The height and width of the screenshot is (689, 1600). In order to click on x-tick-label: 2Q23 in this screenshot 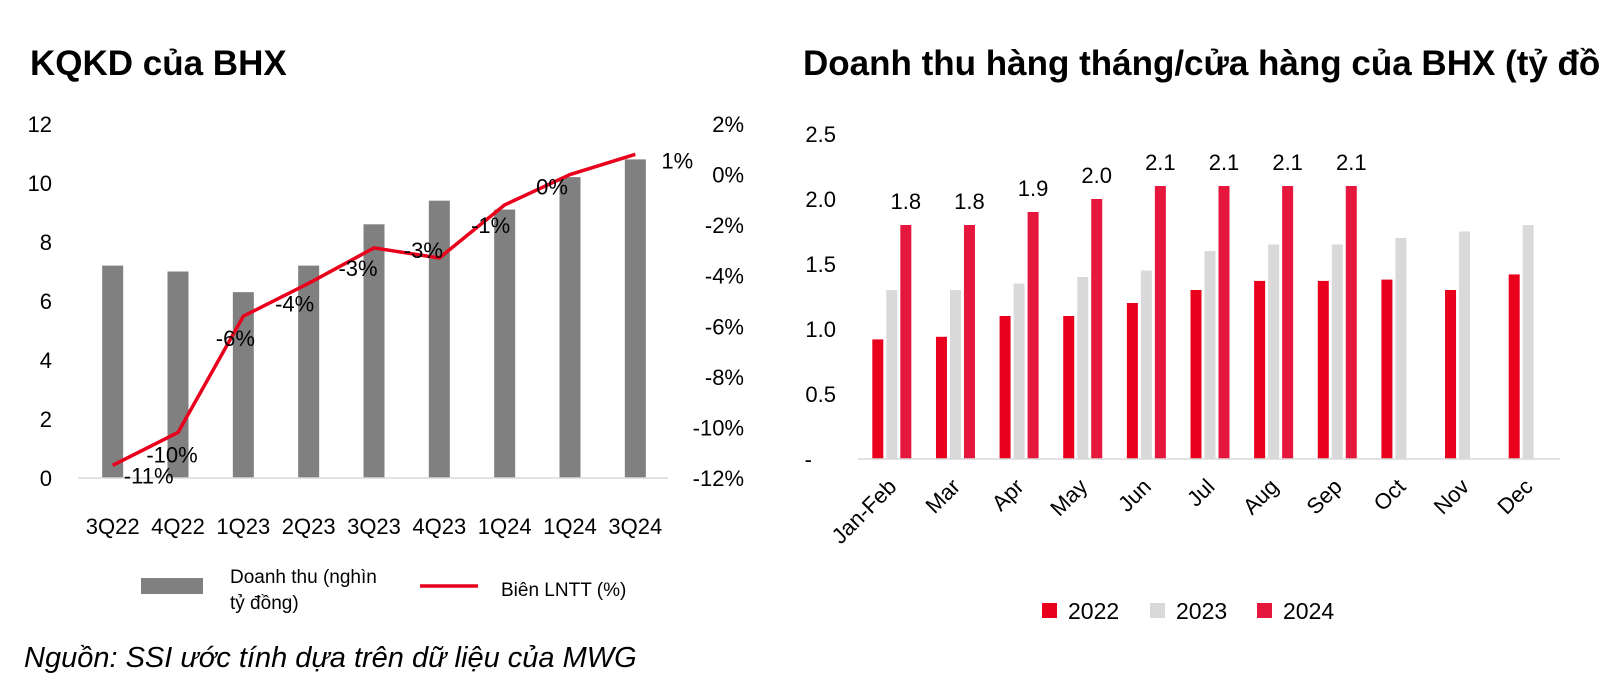, I will do `click(309, 526)`.